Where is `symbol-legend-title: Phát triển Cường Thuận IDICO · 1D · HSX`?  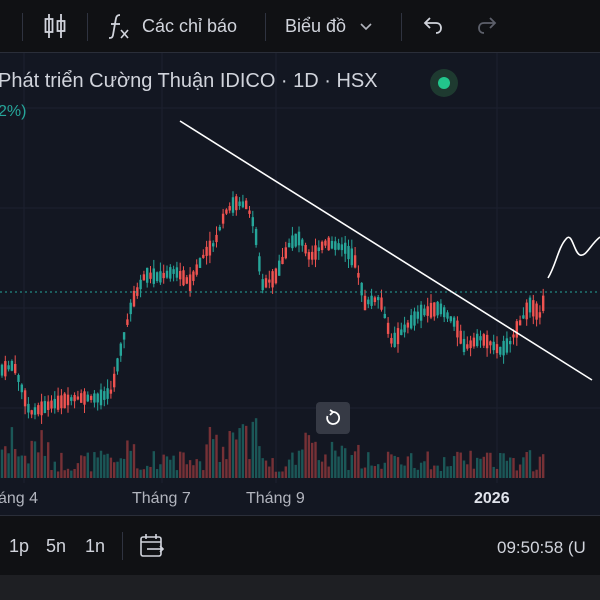
symbol-legend-title: Phát triển Cường Thuận IDICO · 1D · HSX is located at coordinates (189, 81).